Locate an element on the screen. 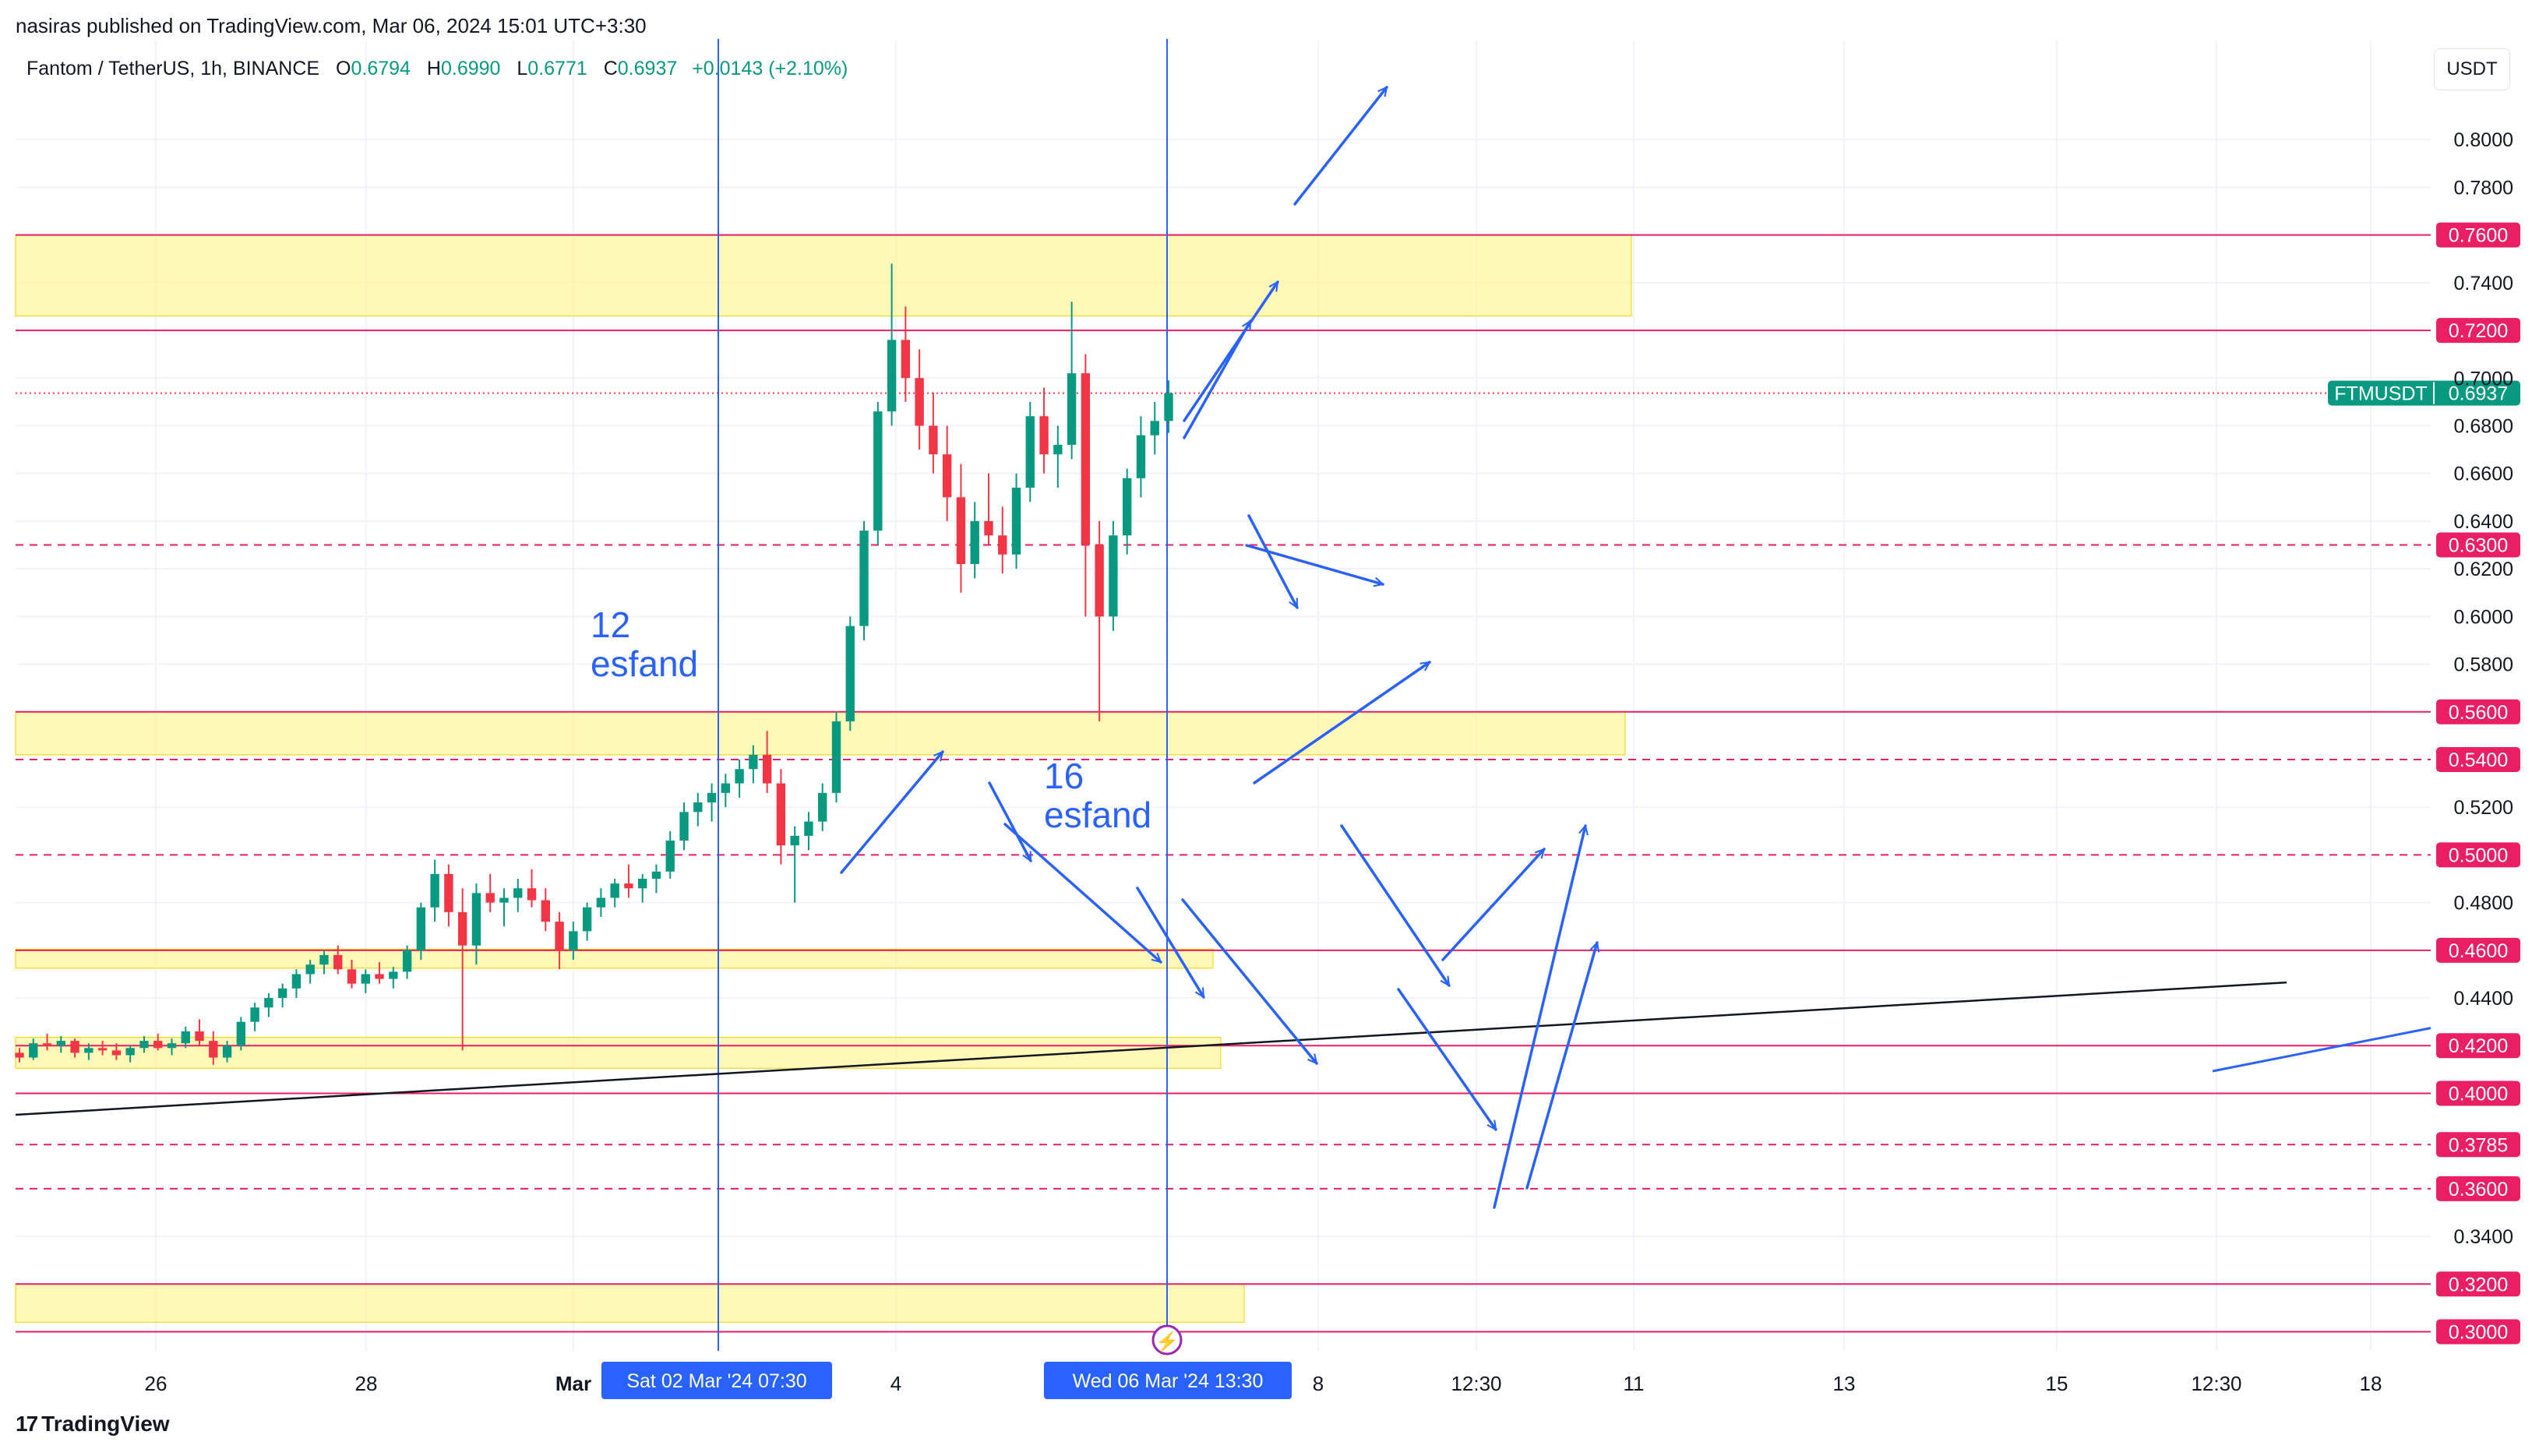  y-tick-label: 0.6000 is located at coordinates (2483, 617).